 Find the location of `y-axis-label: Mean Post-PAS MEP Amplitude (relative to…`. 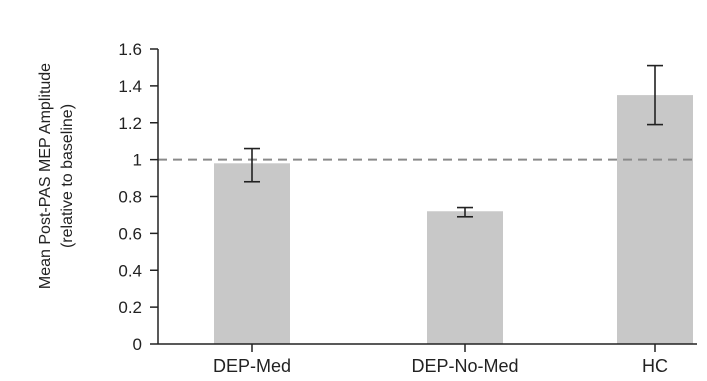

y-axis-label: Mean Post-PAS MEP Amplitude (relative to… is located at coordinates (56, 176).